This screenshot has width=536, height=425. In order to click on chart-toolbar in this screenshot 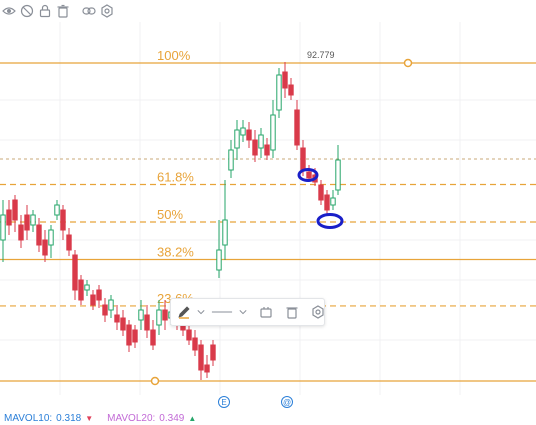, I will do `click(57, 11)`.